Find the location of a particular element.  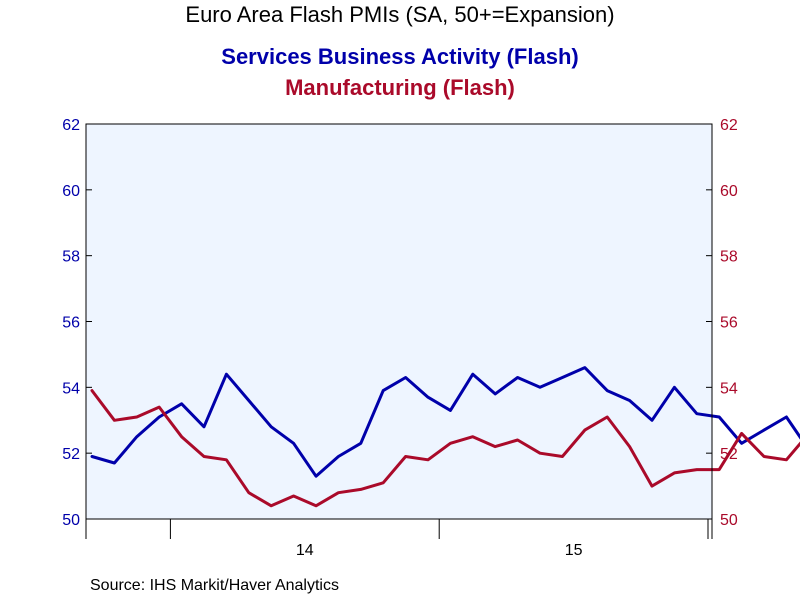

legend-services: Services Business Activity (Flash) is located at coordinates (400, 56).